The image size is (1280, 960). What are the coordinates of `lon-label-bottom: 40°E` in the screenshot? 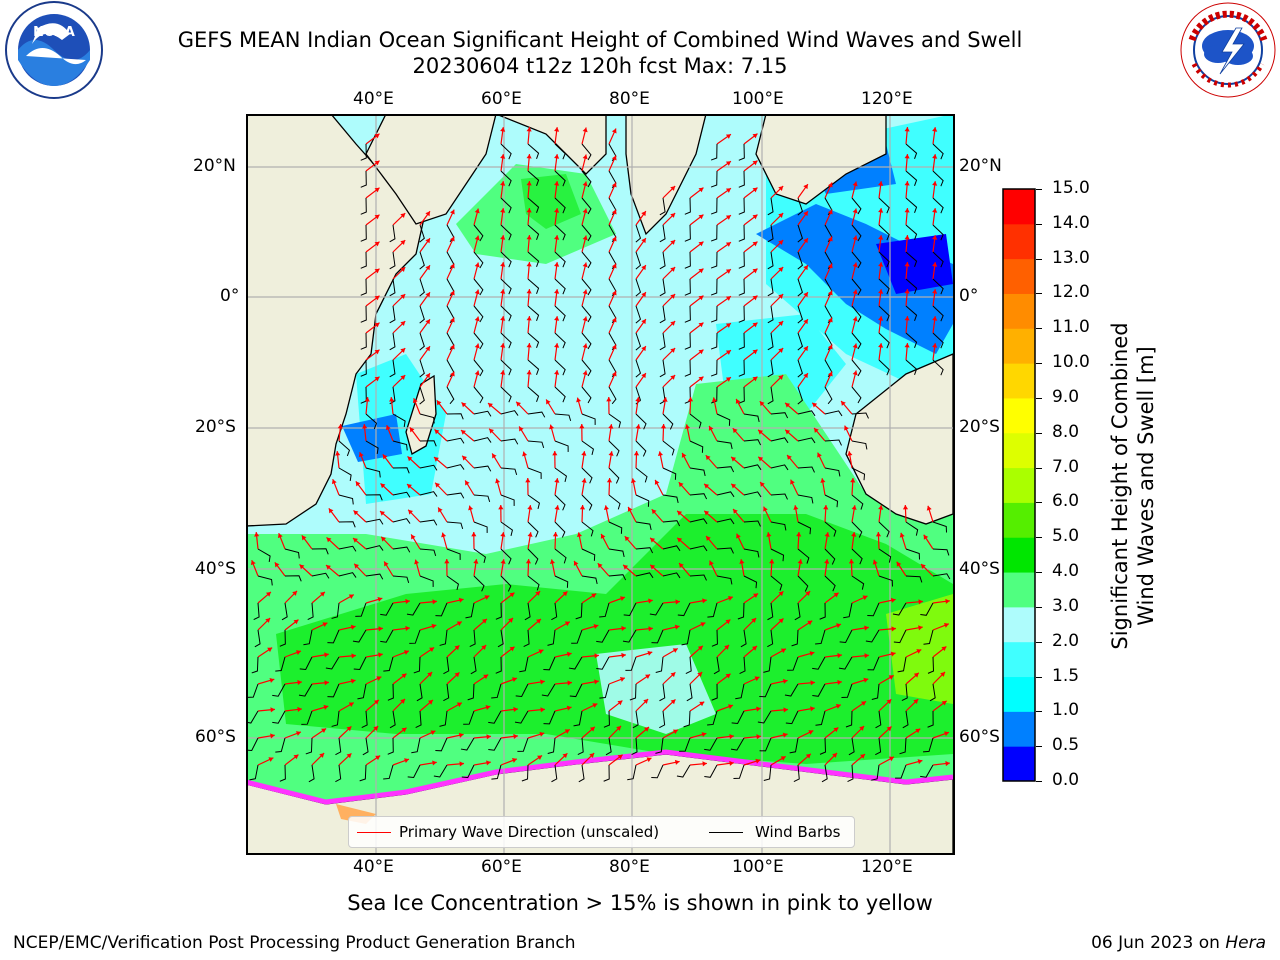 It's located at (373, 867).